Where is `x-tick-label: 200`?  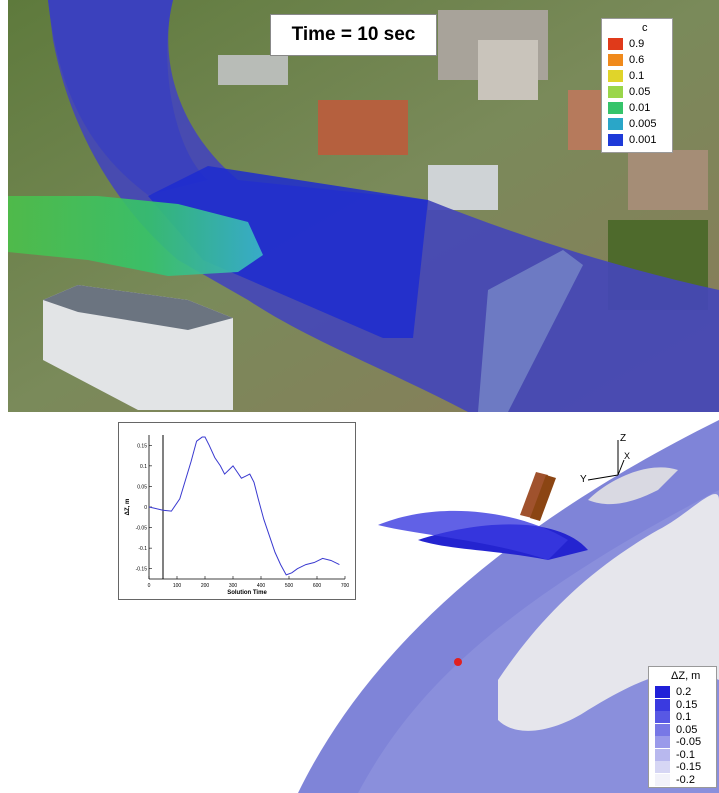 x-tick-label: 200 is located at coordinates (205, 586).